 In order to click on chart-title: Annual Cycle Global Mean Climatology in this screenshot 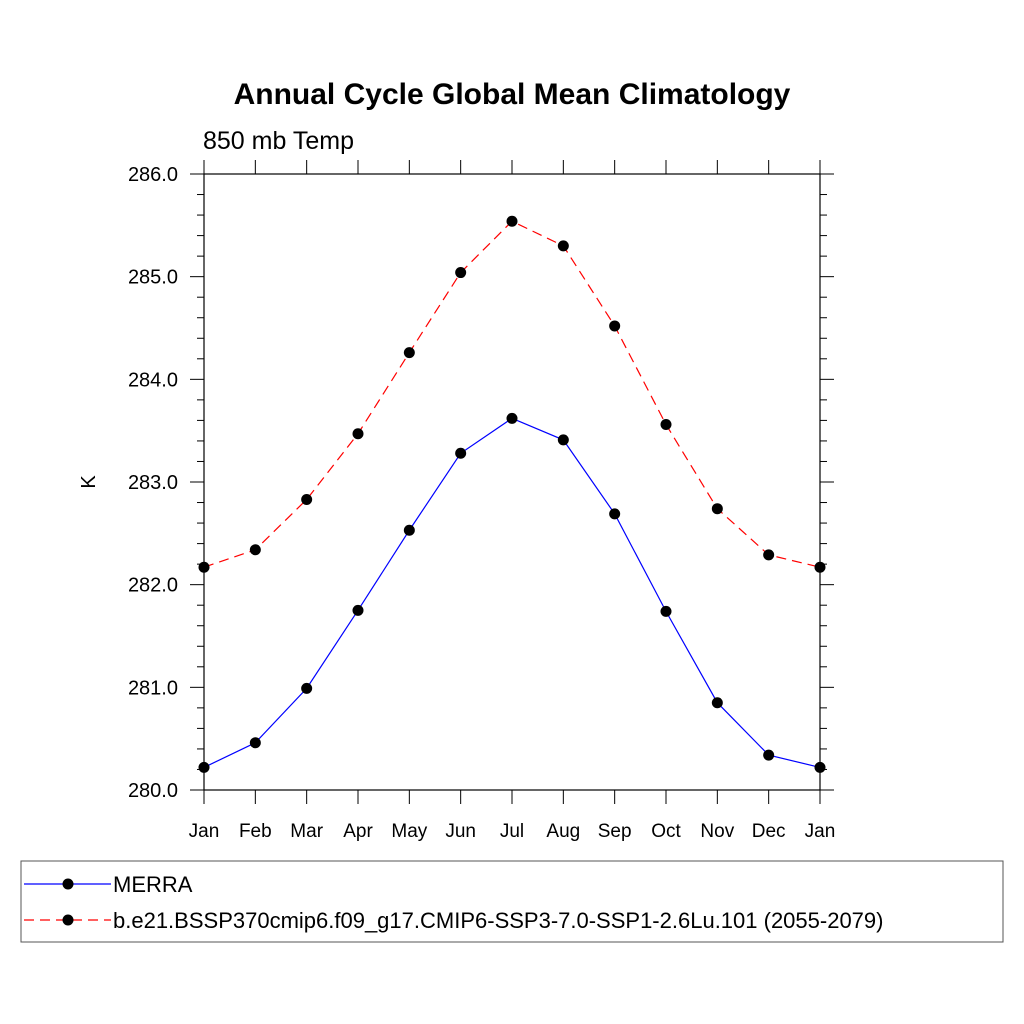, I will do `click(512, 94)`.